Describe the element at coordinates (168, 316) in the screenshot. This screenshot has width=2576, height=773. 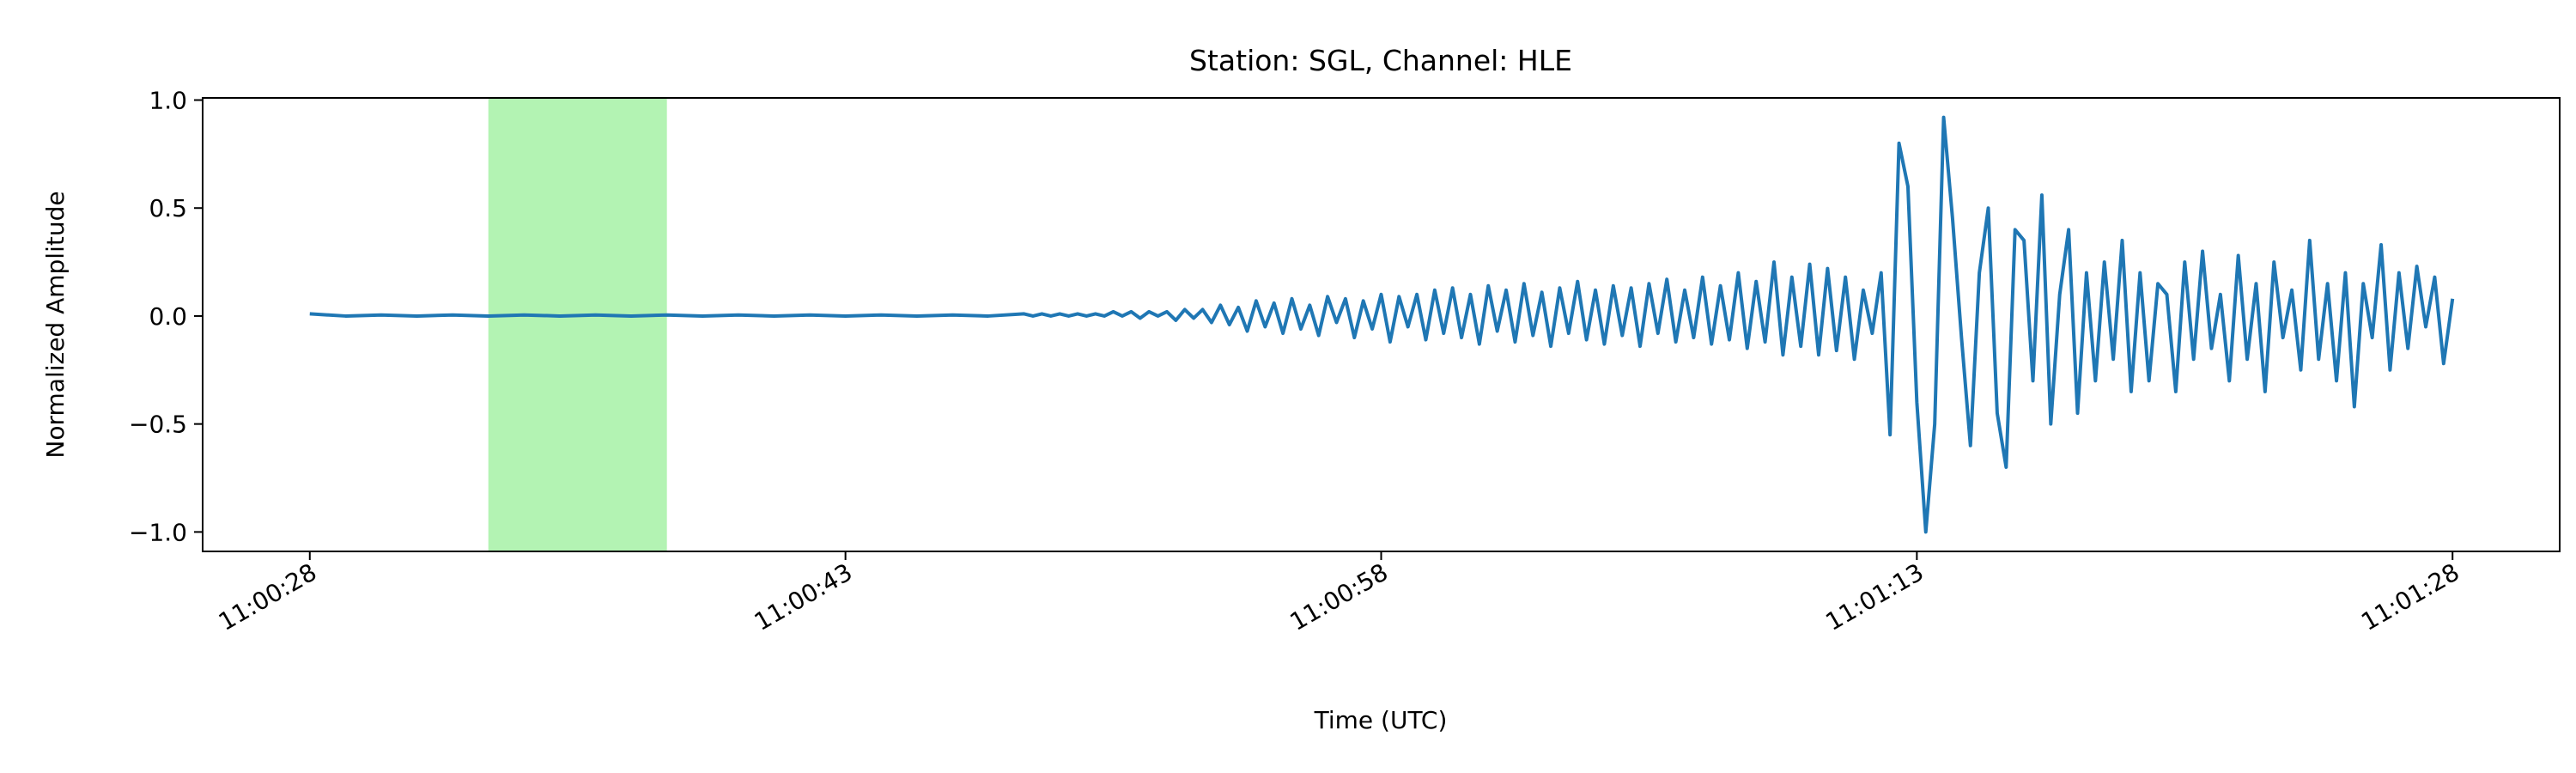
I see `y-tick-label: 0.0` at that location.